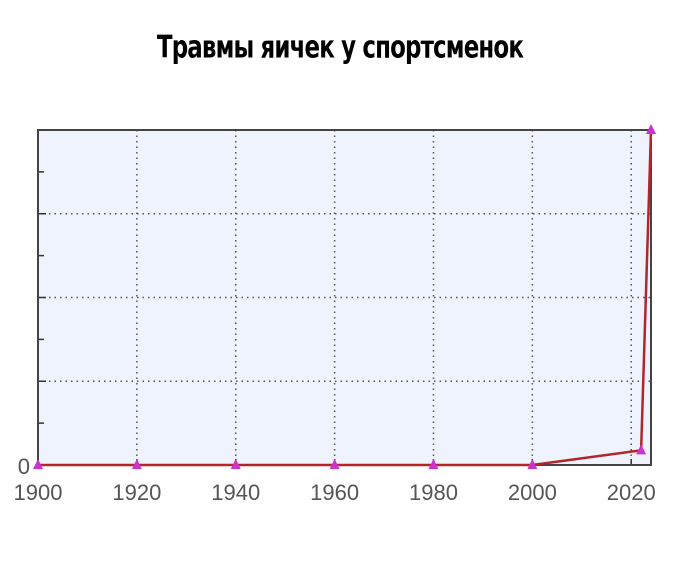  I want to click on x-tick-label: 2020, so click(631, 492).